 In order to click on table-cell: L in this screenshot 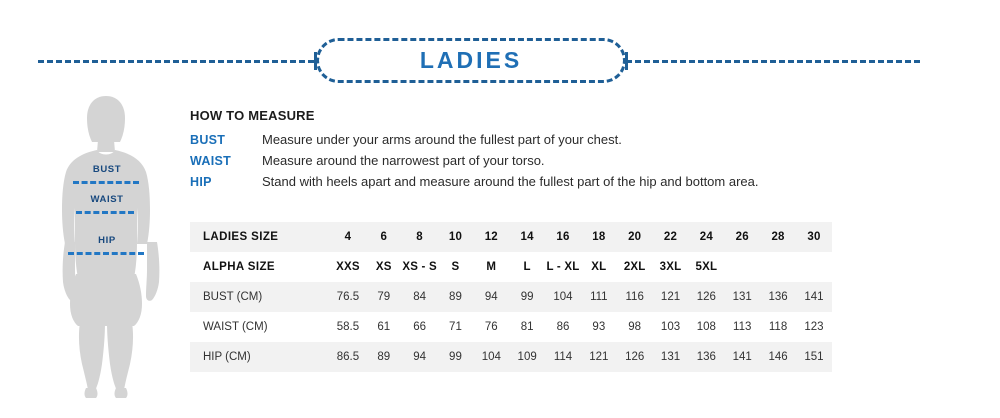, I will do `click(527, 267)`.